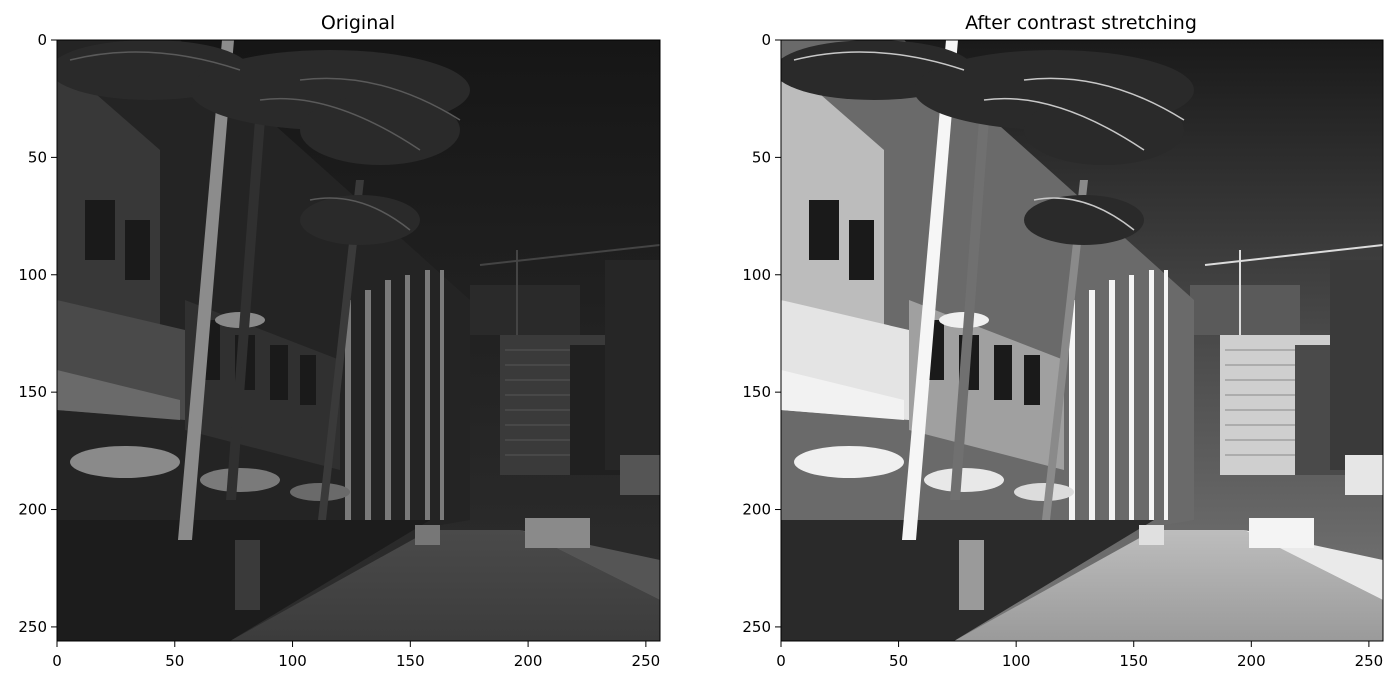 This screenshot has height=682, width=1400. What do you see at coordinates (1081, 23) in the screenshot?
I see `panel-title: After contrast stretching` at bounding box center [1081, 23].